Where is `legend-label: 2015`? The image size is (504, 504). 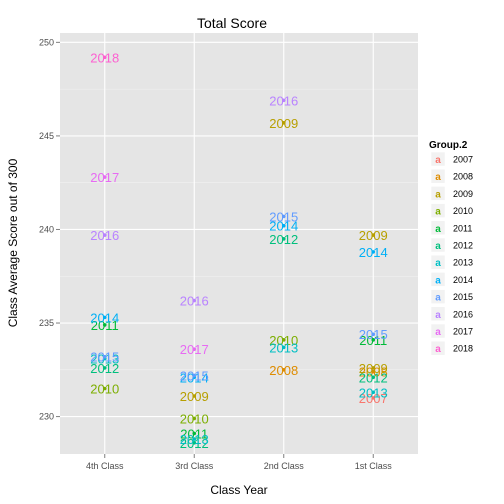
legend-label: 2015 is located at coordinates (463, 297).